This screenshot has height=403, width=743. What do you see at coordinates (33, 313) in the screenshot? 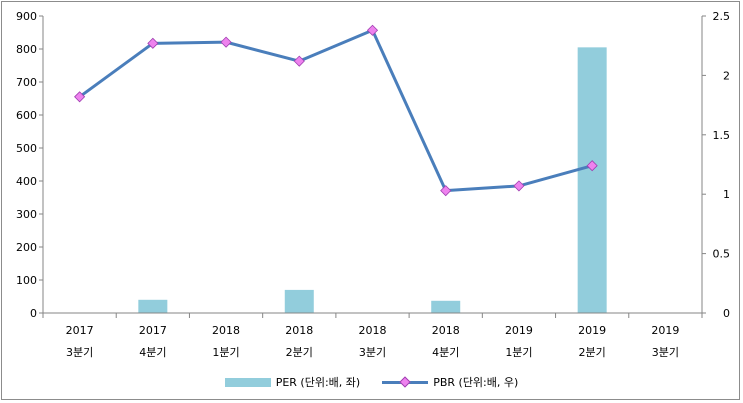
I see `y-left-tick-label: 0` at bounding box center [33, 313].